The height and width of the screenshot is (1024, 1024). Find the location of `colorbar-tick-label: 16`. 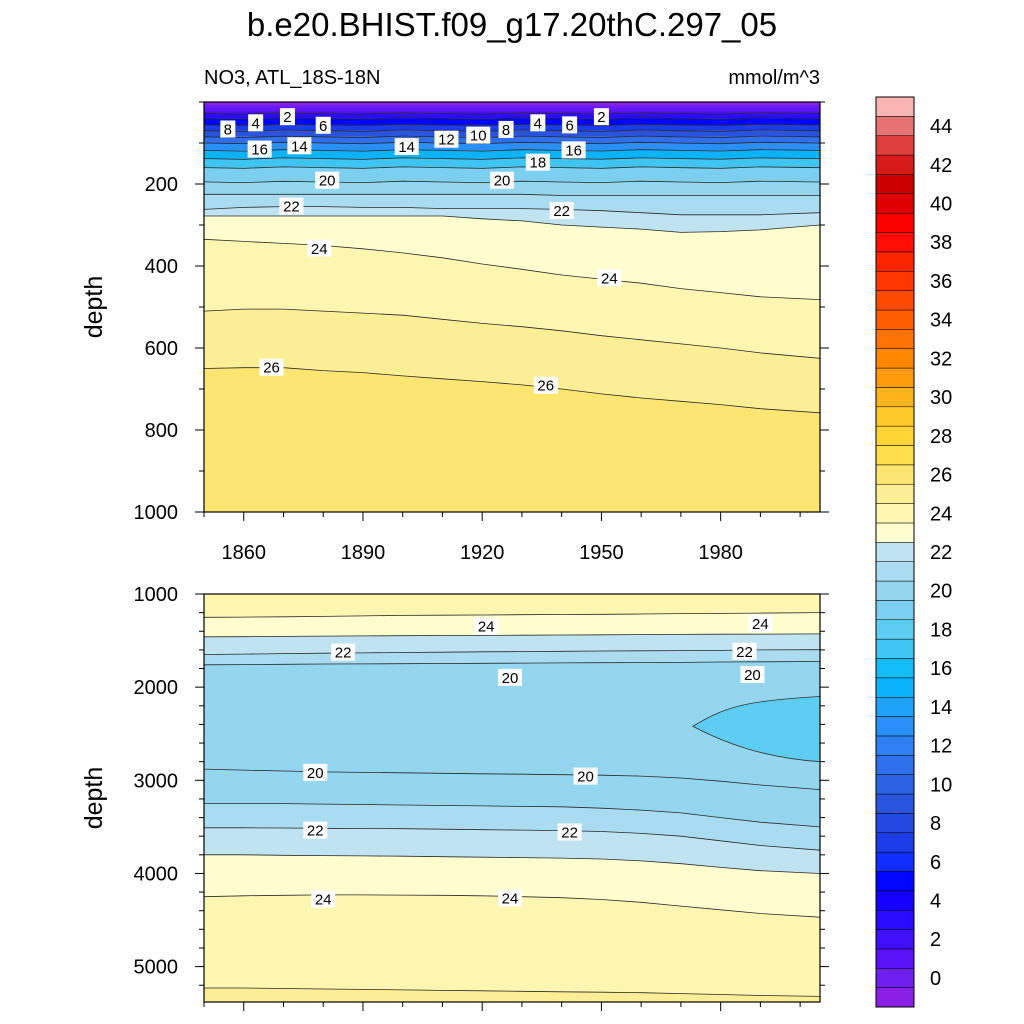

colorbar-tick-label: 16 is located at coordinates (941, 669).